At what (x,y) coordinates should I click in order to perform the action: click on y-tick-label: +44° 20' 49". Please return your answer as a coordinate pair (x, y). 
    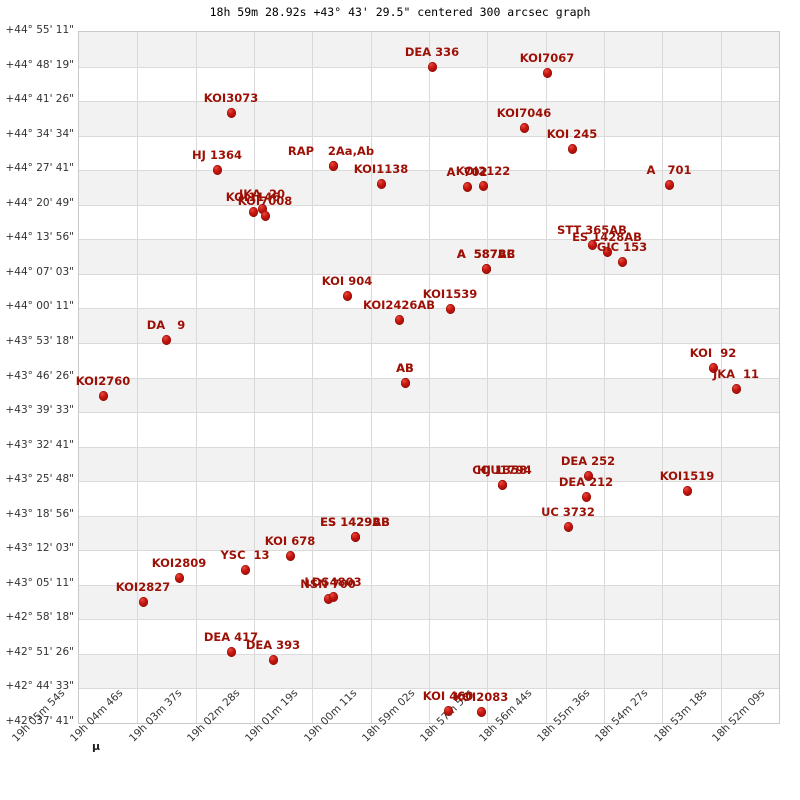
    Looking at the image, I should click on (39, 202).